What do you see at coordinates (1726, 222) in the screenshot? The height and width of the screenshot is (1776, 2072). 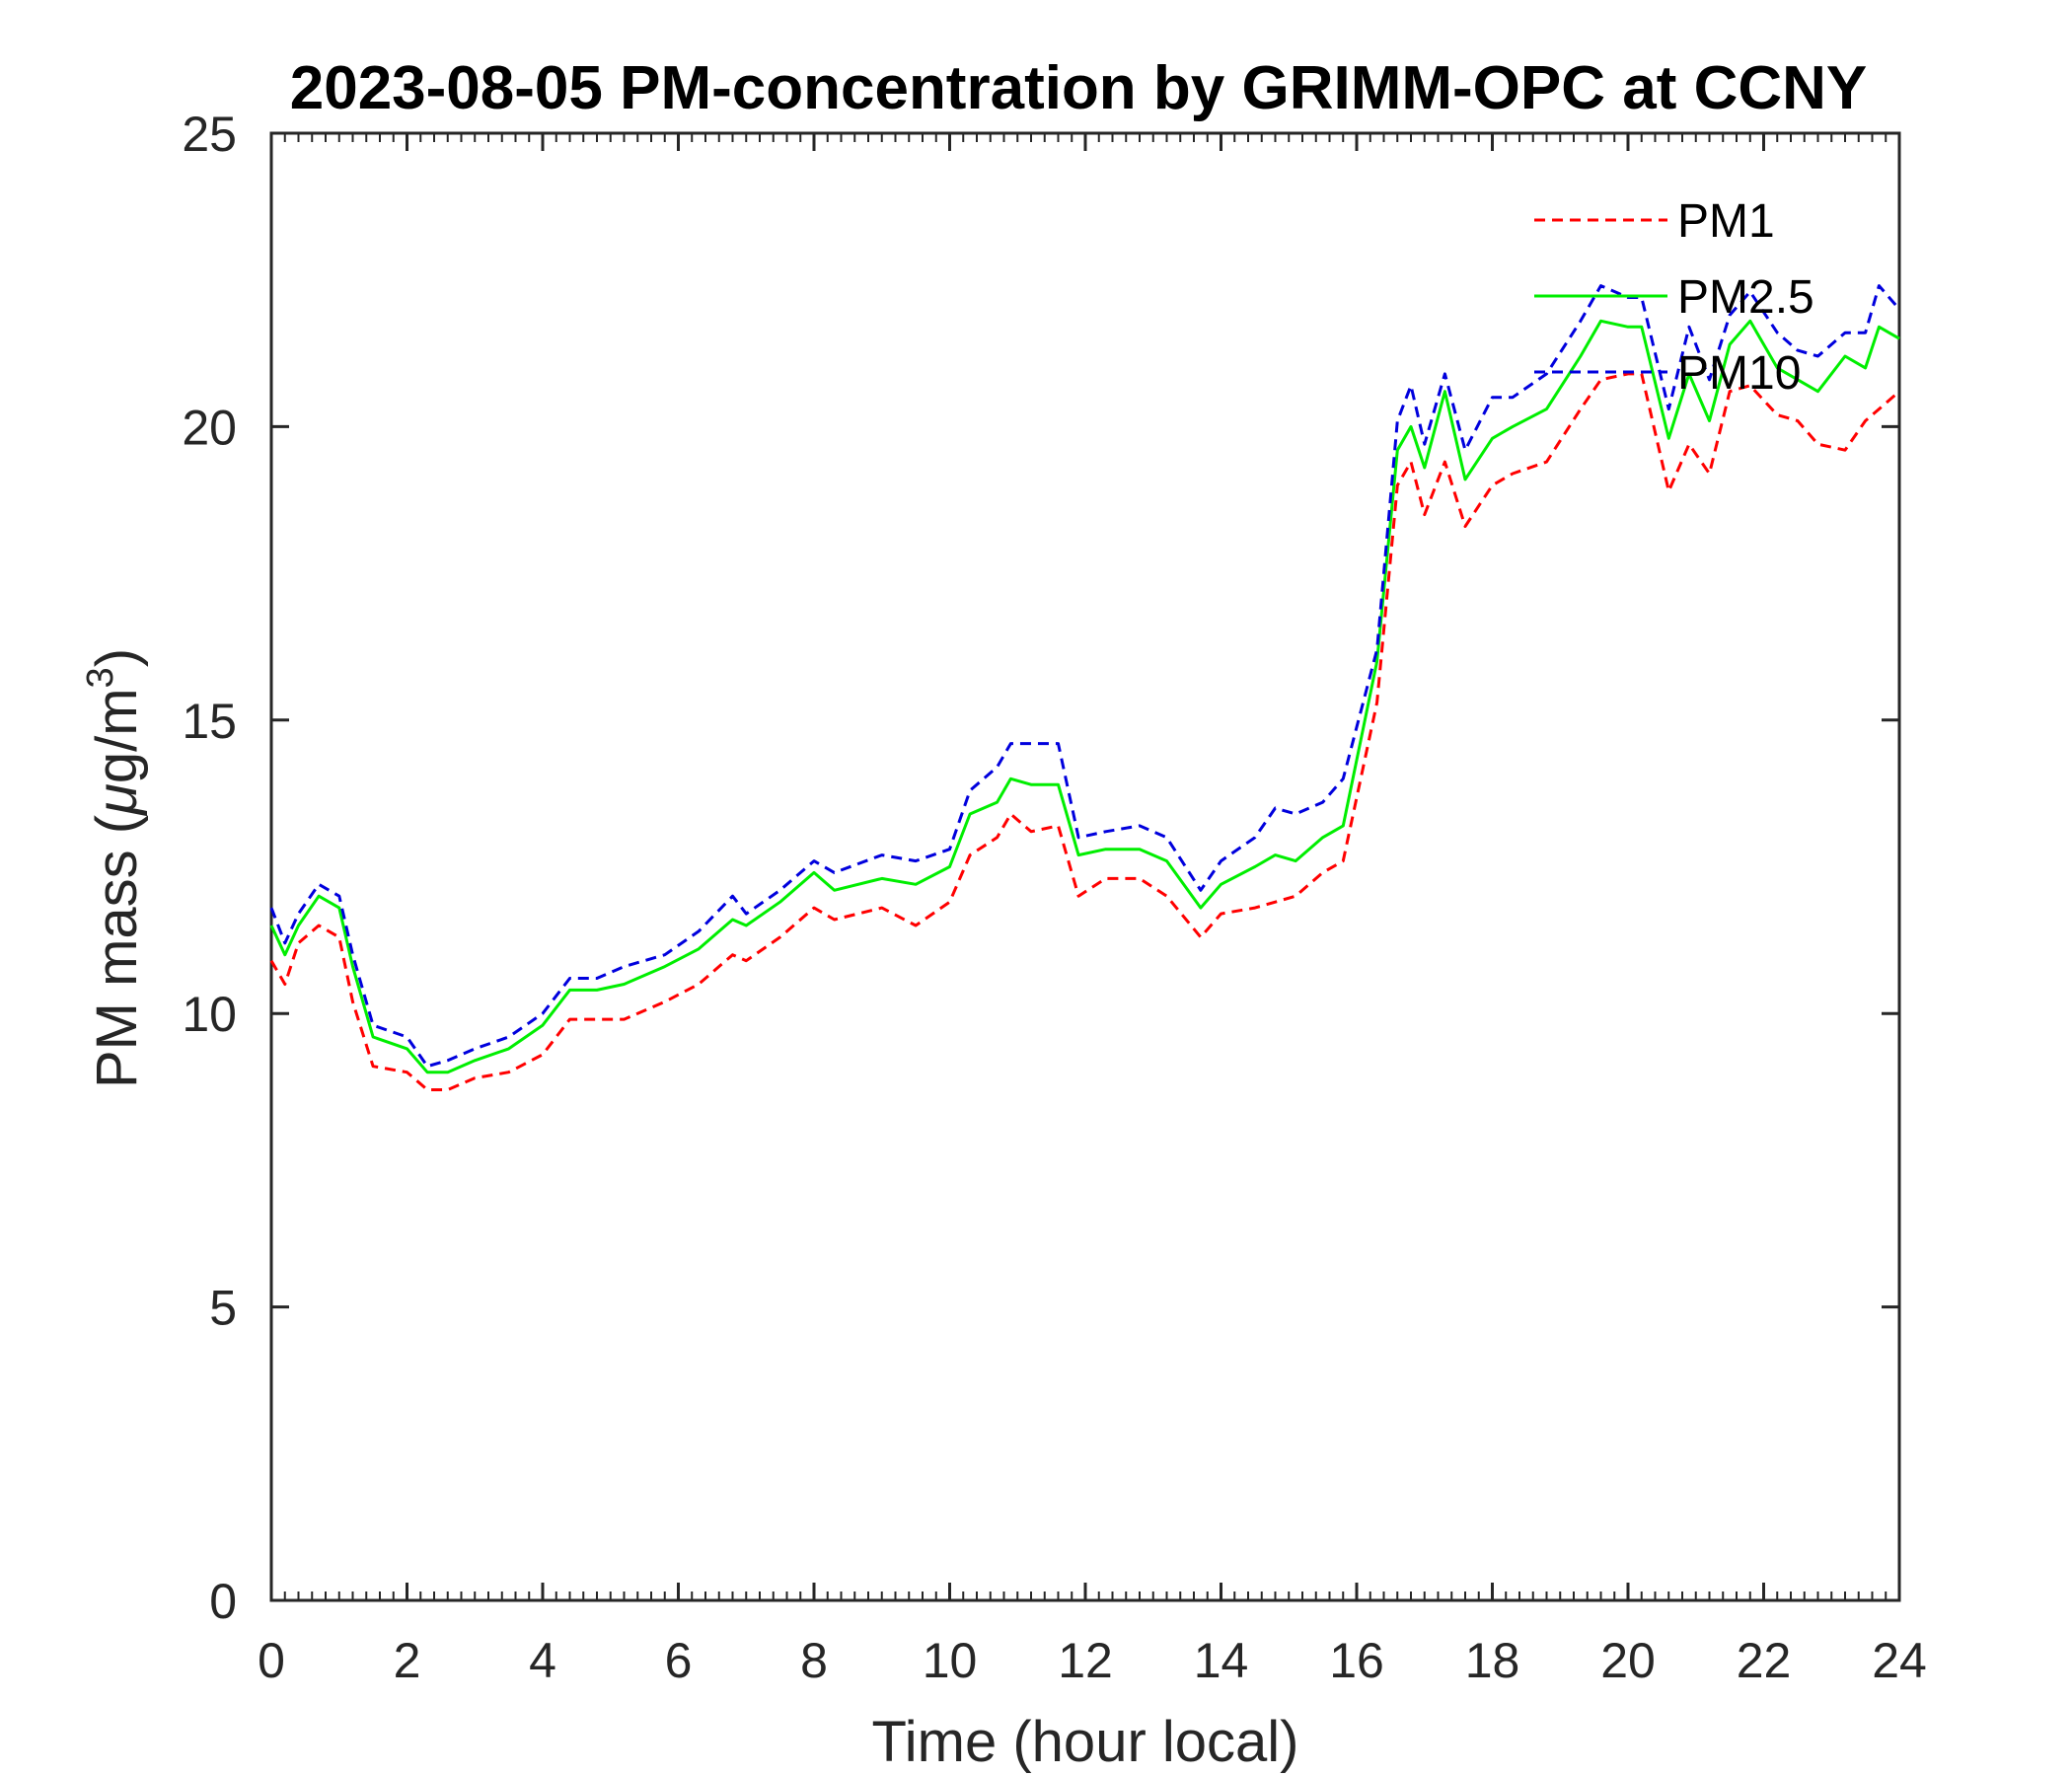 I see `legend-label: PM1` at bounding box center [1726, 222].